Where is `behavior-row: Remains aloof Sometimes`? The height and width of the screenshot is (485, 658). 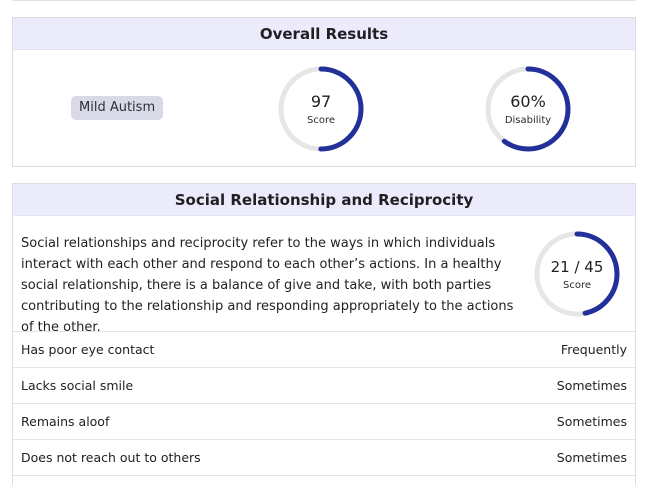 behavior-row: Remains aloof Sometimes is located at coordinates (324, 422).